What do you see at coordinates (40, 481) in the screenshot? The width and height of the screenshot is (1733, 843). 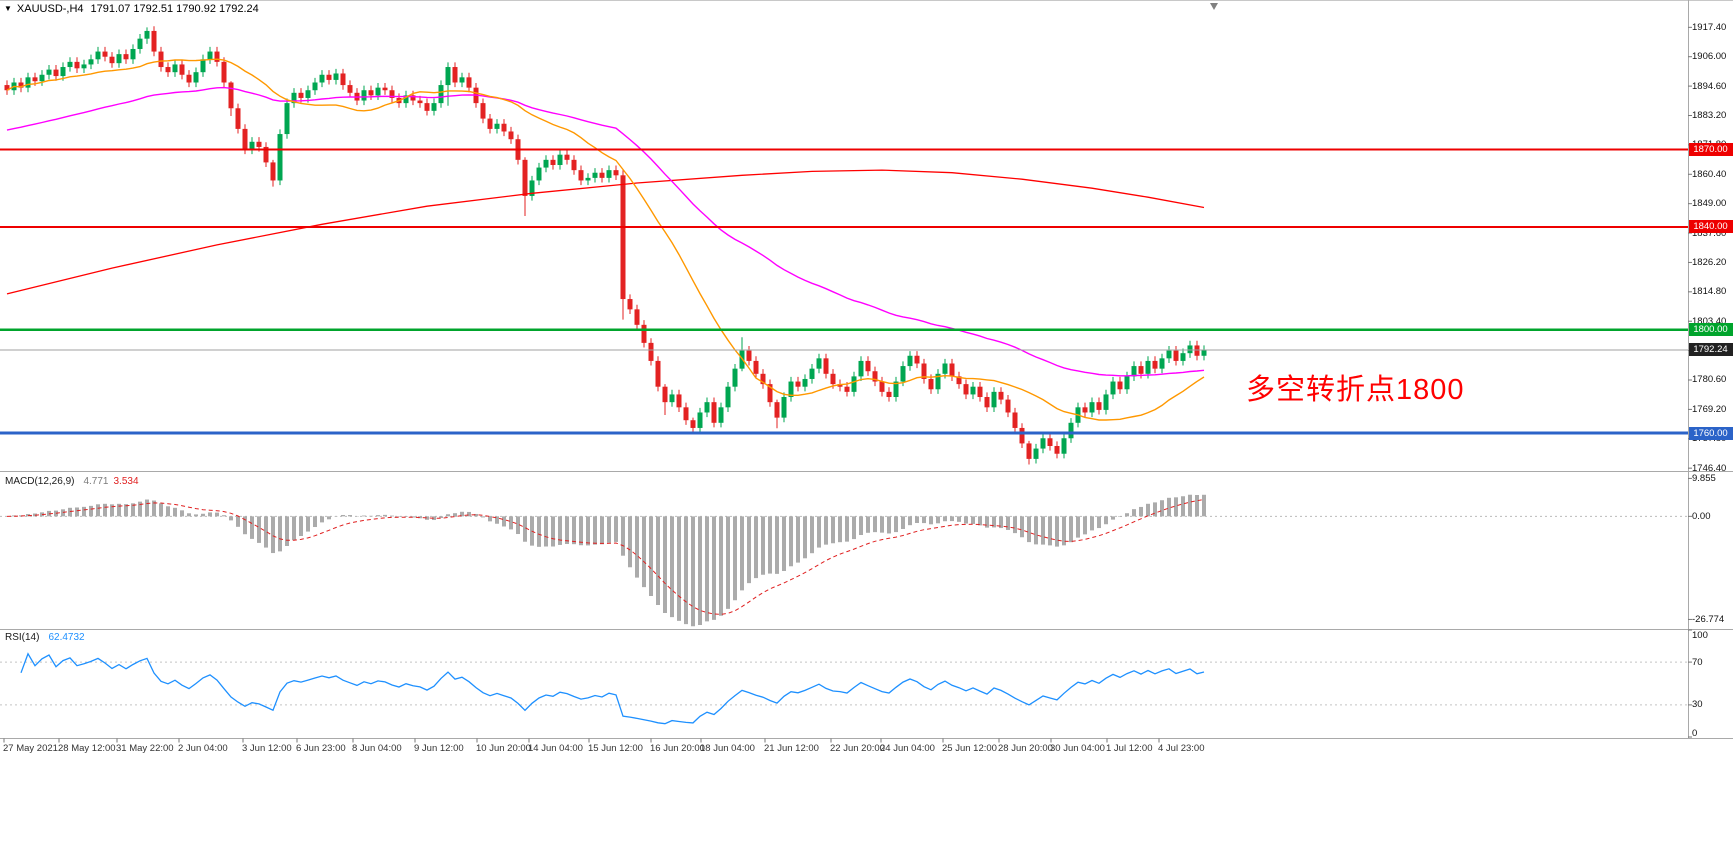 I see `macd-name: MACD(12,26,9)` at bounding box center [40, 481].